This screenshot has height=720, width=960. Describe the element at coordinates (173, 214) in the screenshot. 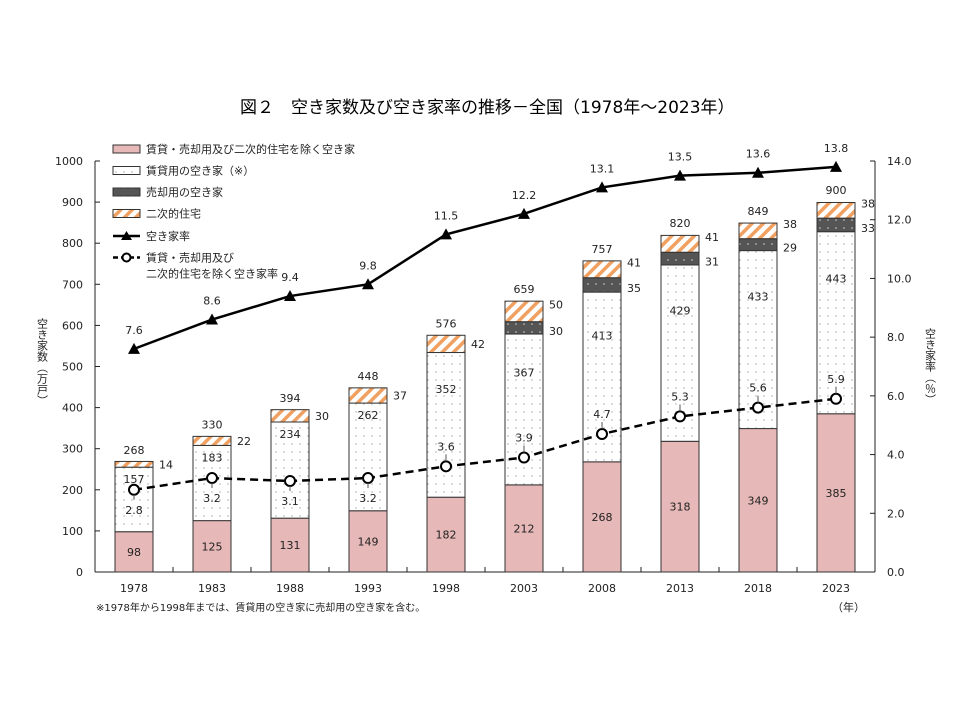

I see `legend-label: 二次的住宅` at that location.